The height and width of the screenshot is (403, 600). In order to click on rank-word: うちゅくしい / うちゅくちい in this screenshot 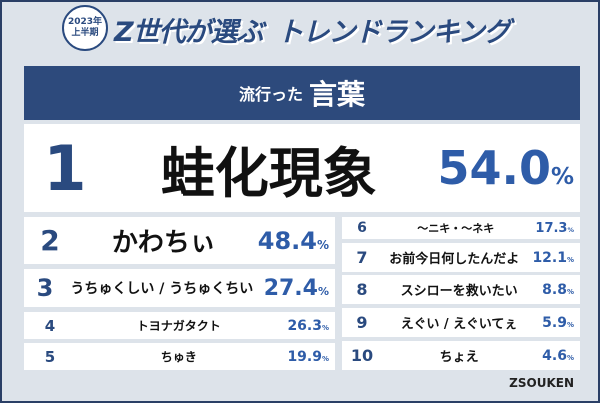, I will do `click(162, 289)`.